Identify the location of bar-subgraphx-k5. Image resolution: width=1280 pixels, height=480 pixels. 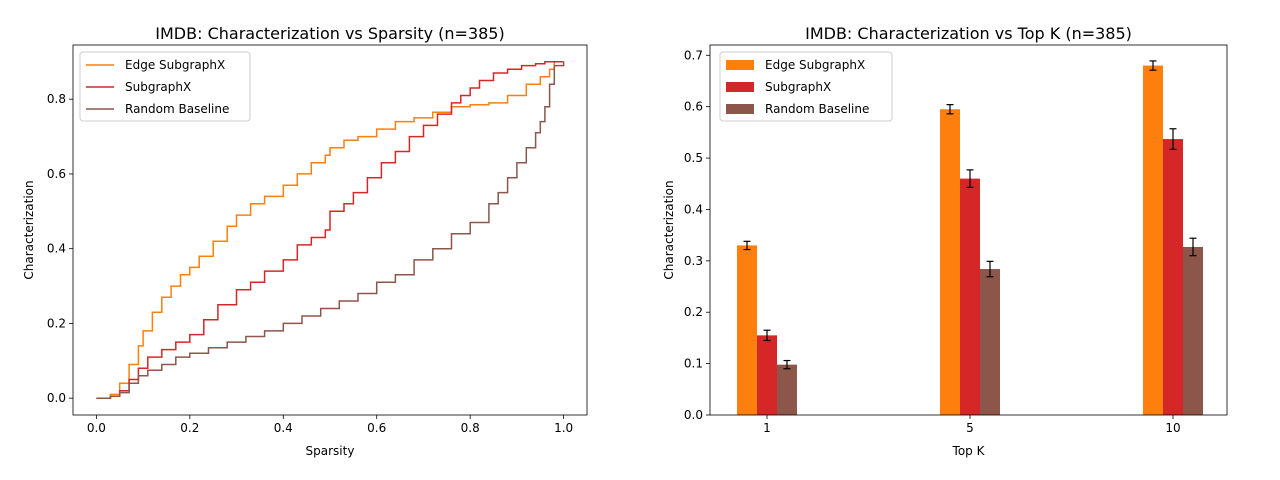
(970, 296).